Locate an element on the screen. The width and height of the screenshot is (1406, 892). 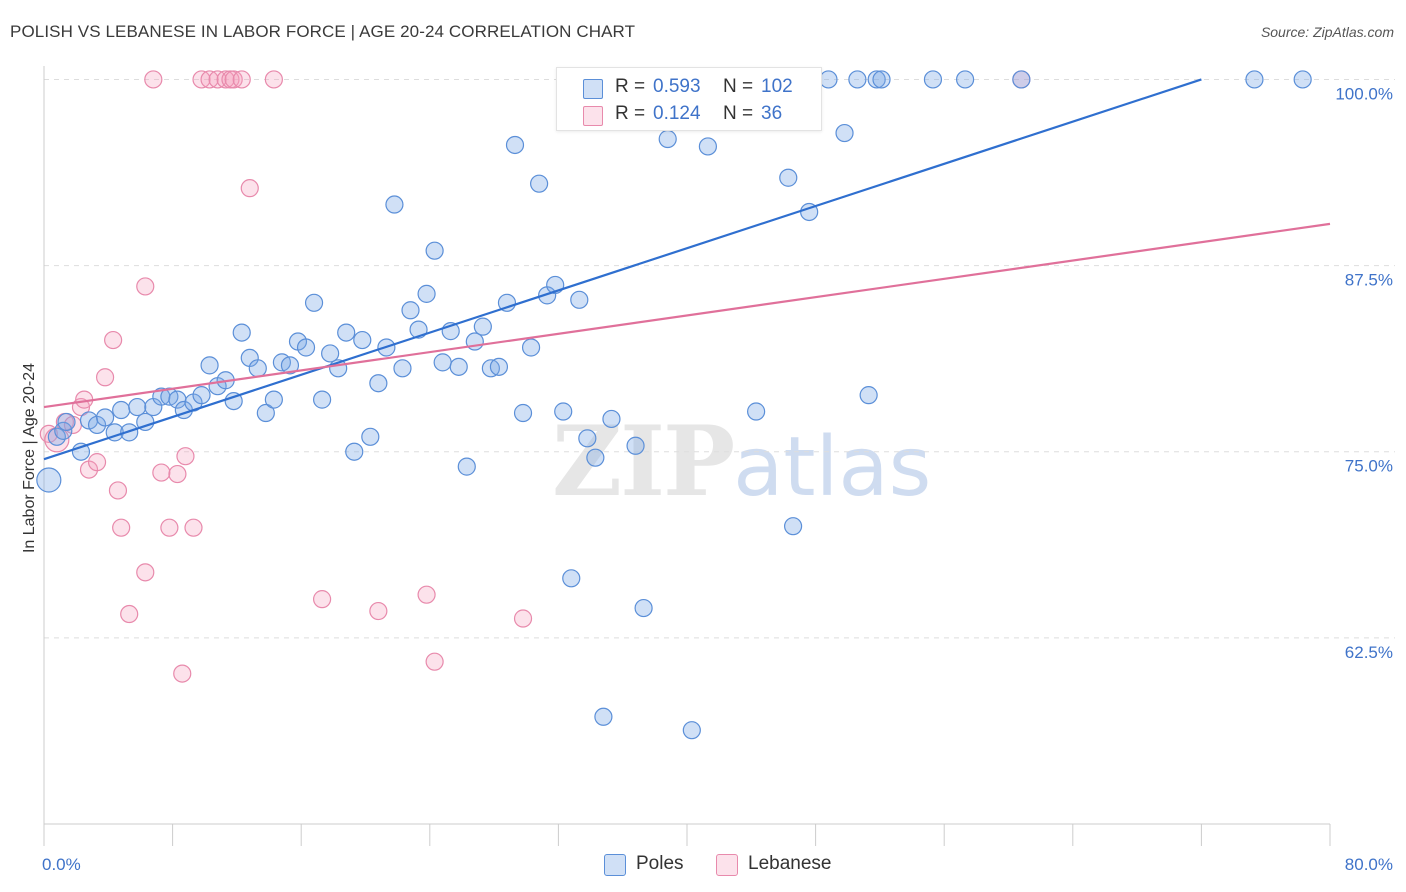
n-label: N = is located at coordinates (738, 113).